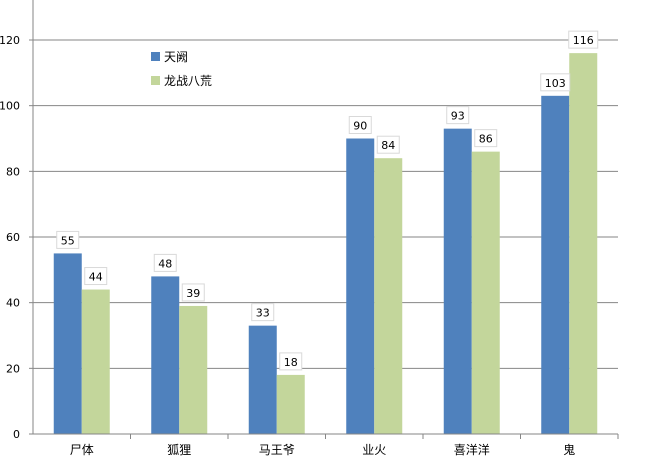  What do you see at coordinates (263, 313) in the screenshot?
I see `data-label: 33` at bounding box center [263, 313].